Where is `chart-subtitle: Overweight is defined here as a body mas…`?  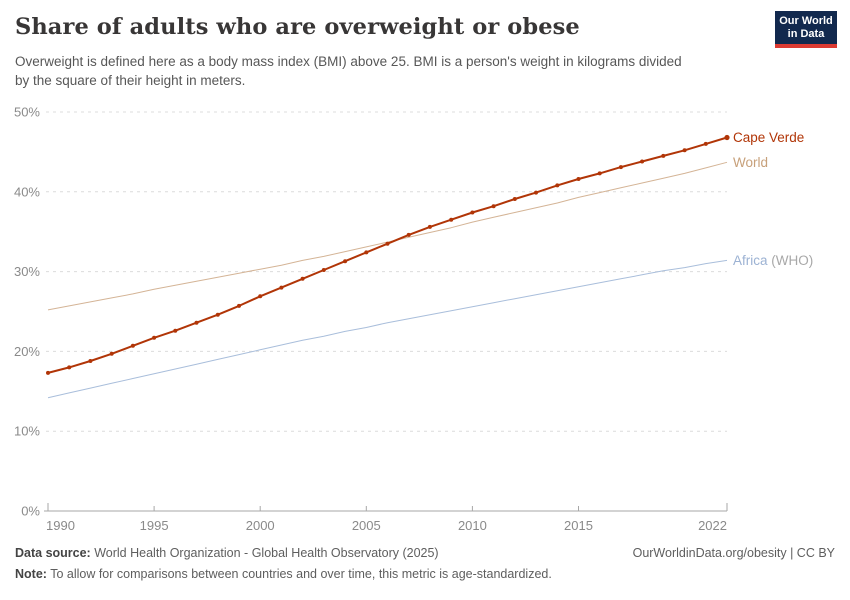
chart-subtitle: Overweight is defined here as a body mas… is located at coordinates (395, 71).